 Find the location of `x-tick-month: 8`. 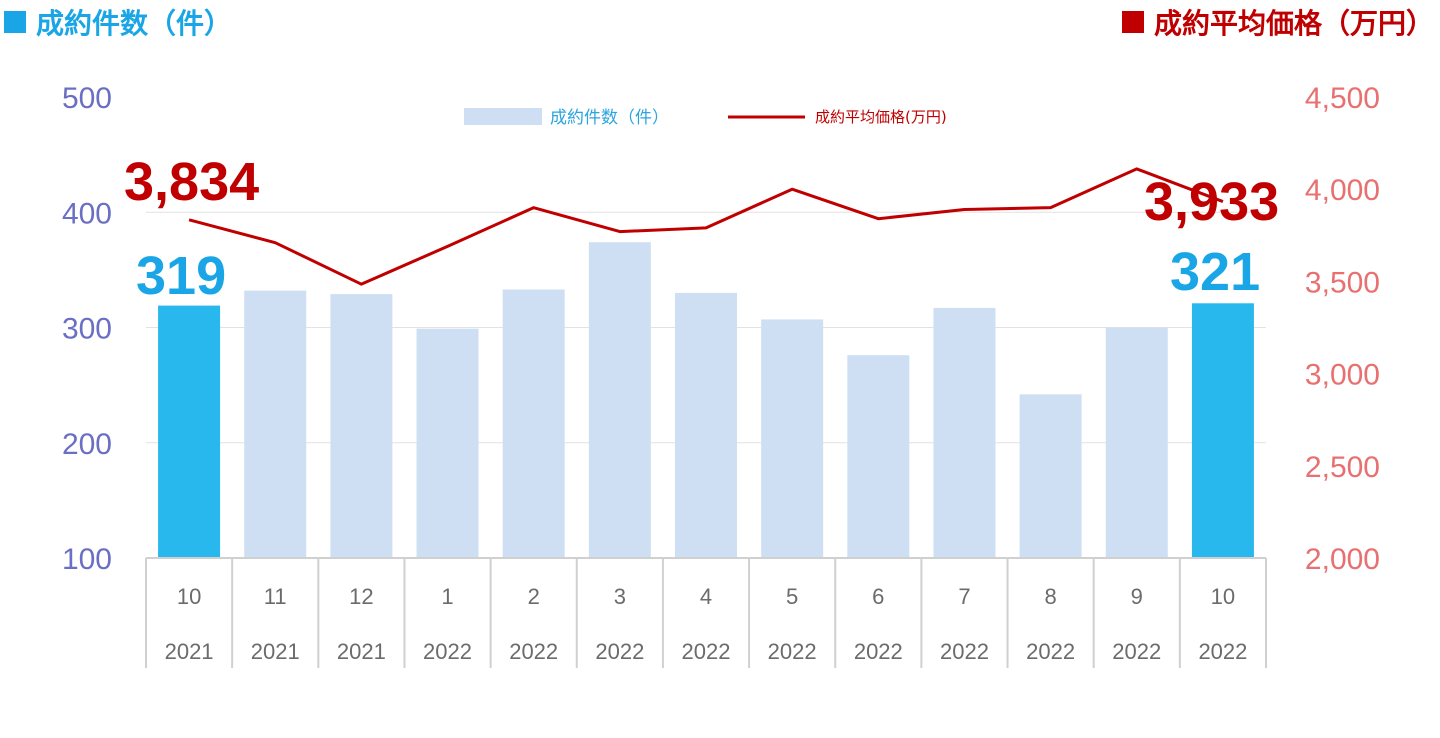

x-tick-month: 8 is located at coordinates (1050, 596).